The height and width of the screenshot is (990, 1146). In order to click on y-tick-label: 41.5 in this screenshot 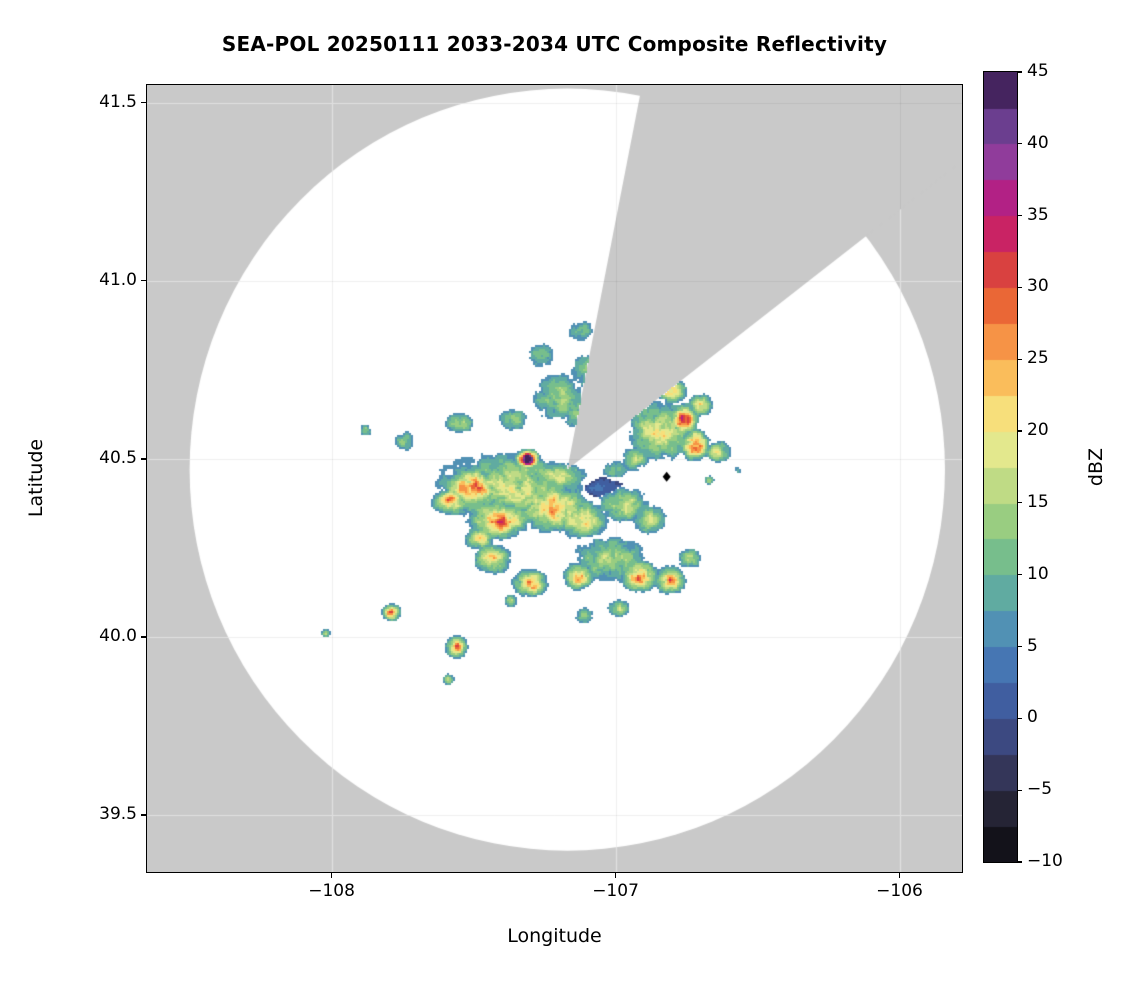, I will do `click(118, 101)`.